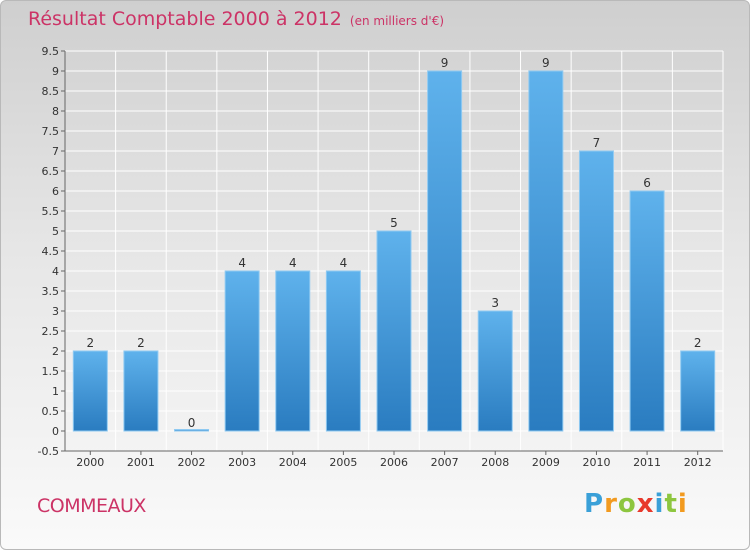  What do you see at coordinates (698, 391) in the screenshot?
I see `bar-2012` at bounding box center [698, 391].